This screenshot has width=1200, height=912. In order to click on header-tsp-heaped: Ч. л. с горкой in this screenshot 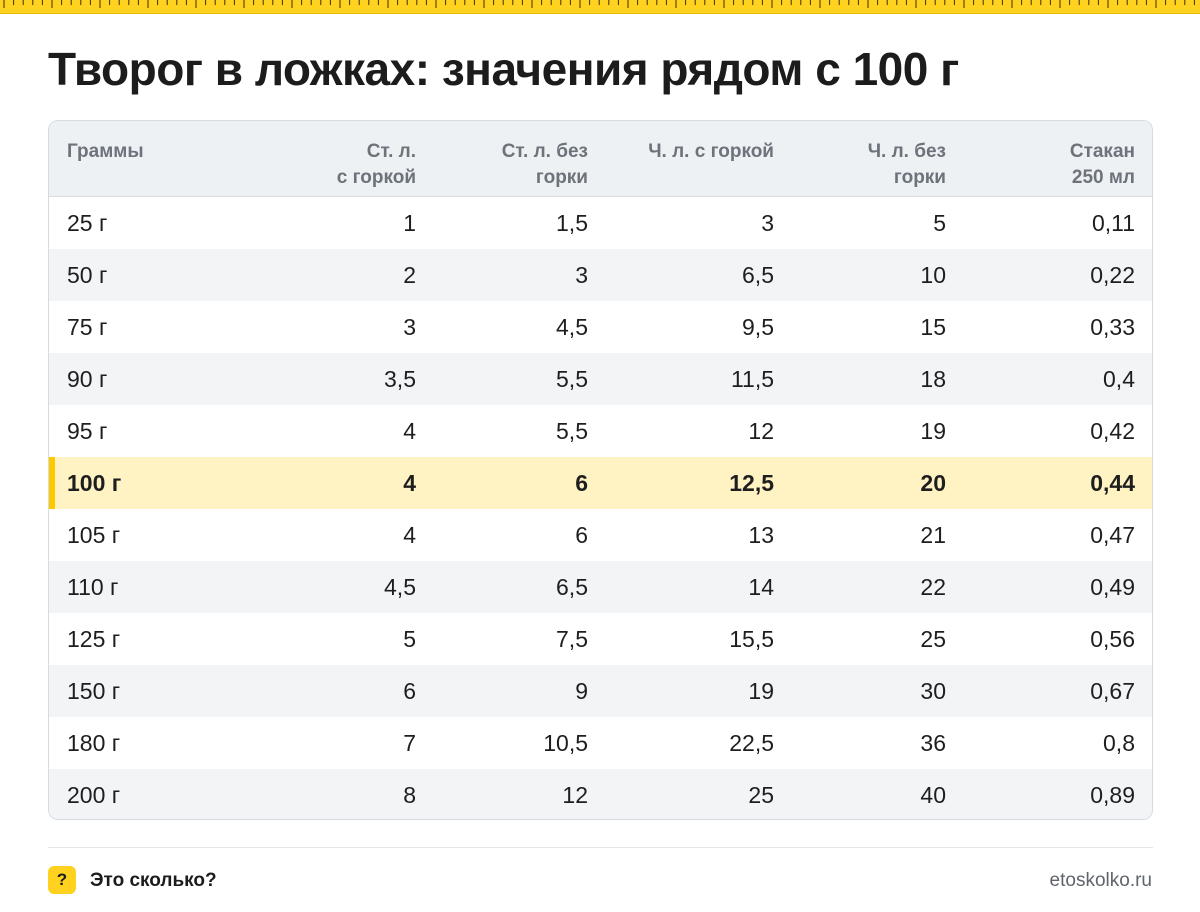, I will do `click(711, 151)`.